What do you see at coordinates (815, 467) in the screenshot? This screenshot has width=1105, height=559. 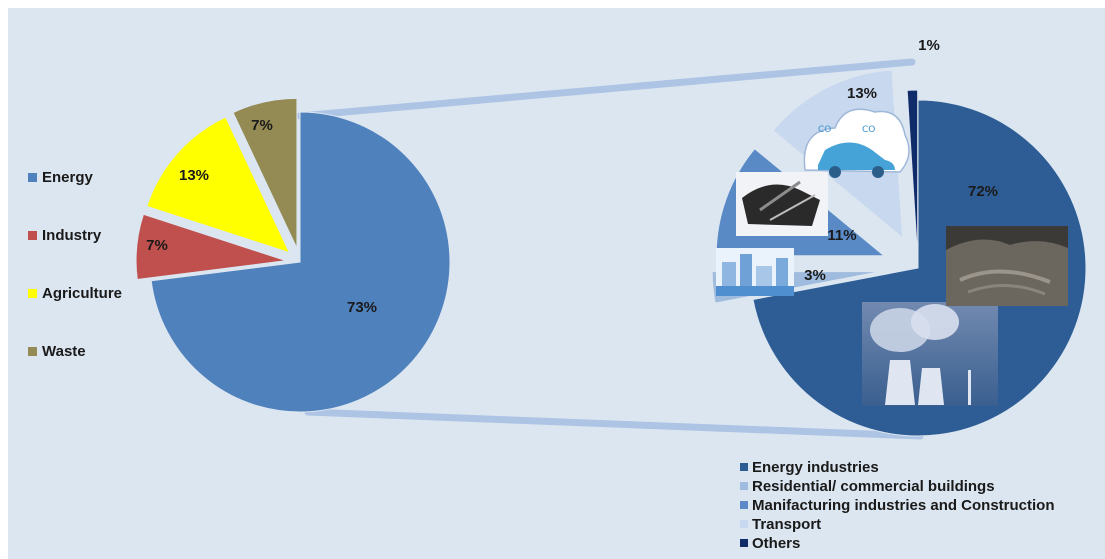 I see `legend-label: Energy industries` at bounding box center [815, 467].